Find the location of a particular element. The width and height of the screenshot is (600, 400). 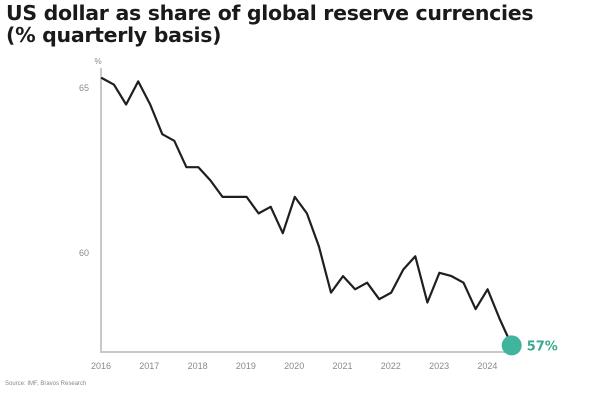

end-value-label: 57% is located at coordinates (542, 346).